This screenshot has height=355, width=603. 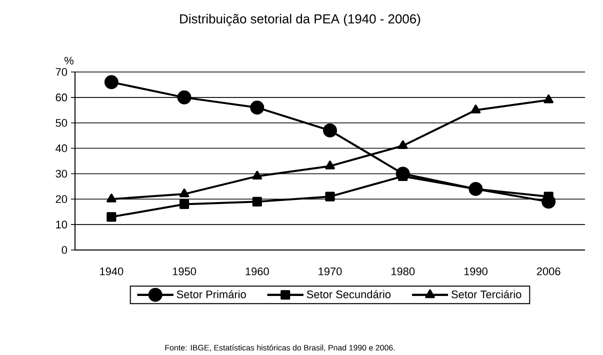 I want to click on legend-label: Setor Secundário, so click(x=348, y=294).